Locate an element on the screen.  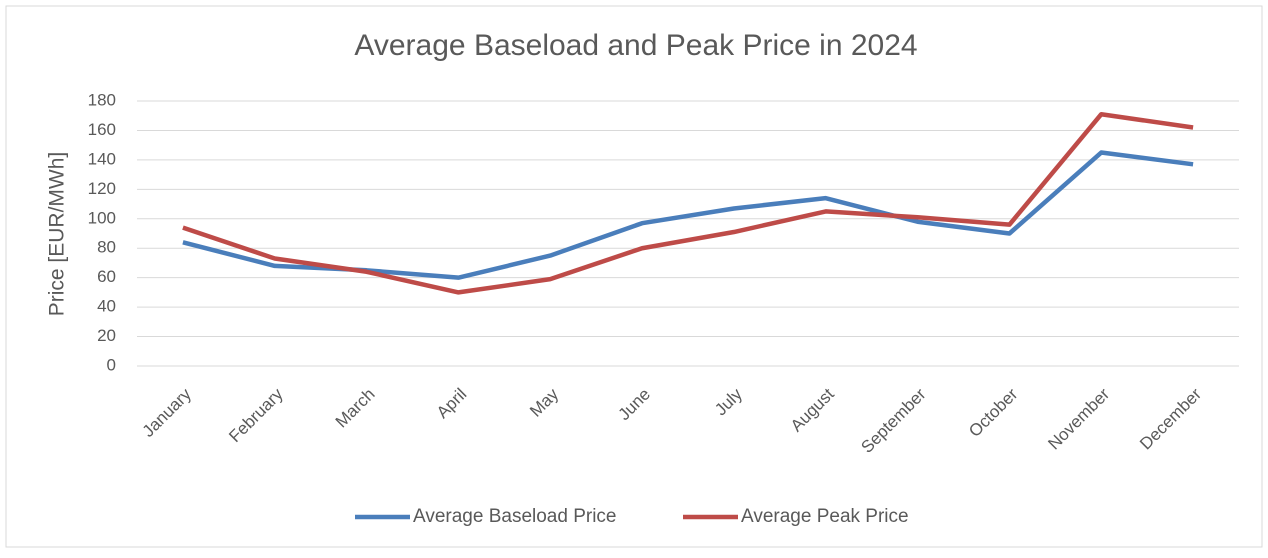
y-tick-label: 100 is located at coordinates (102, 217).